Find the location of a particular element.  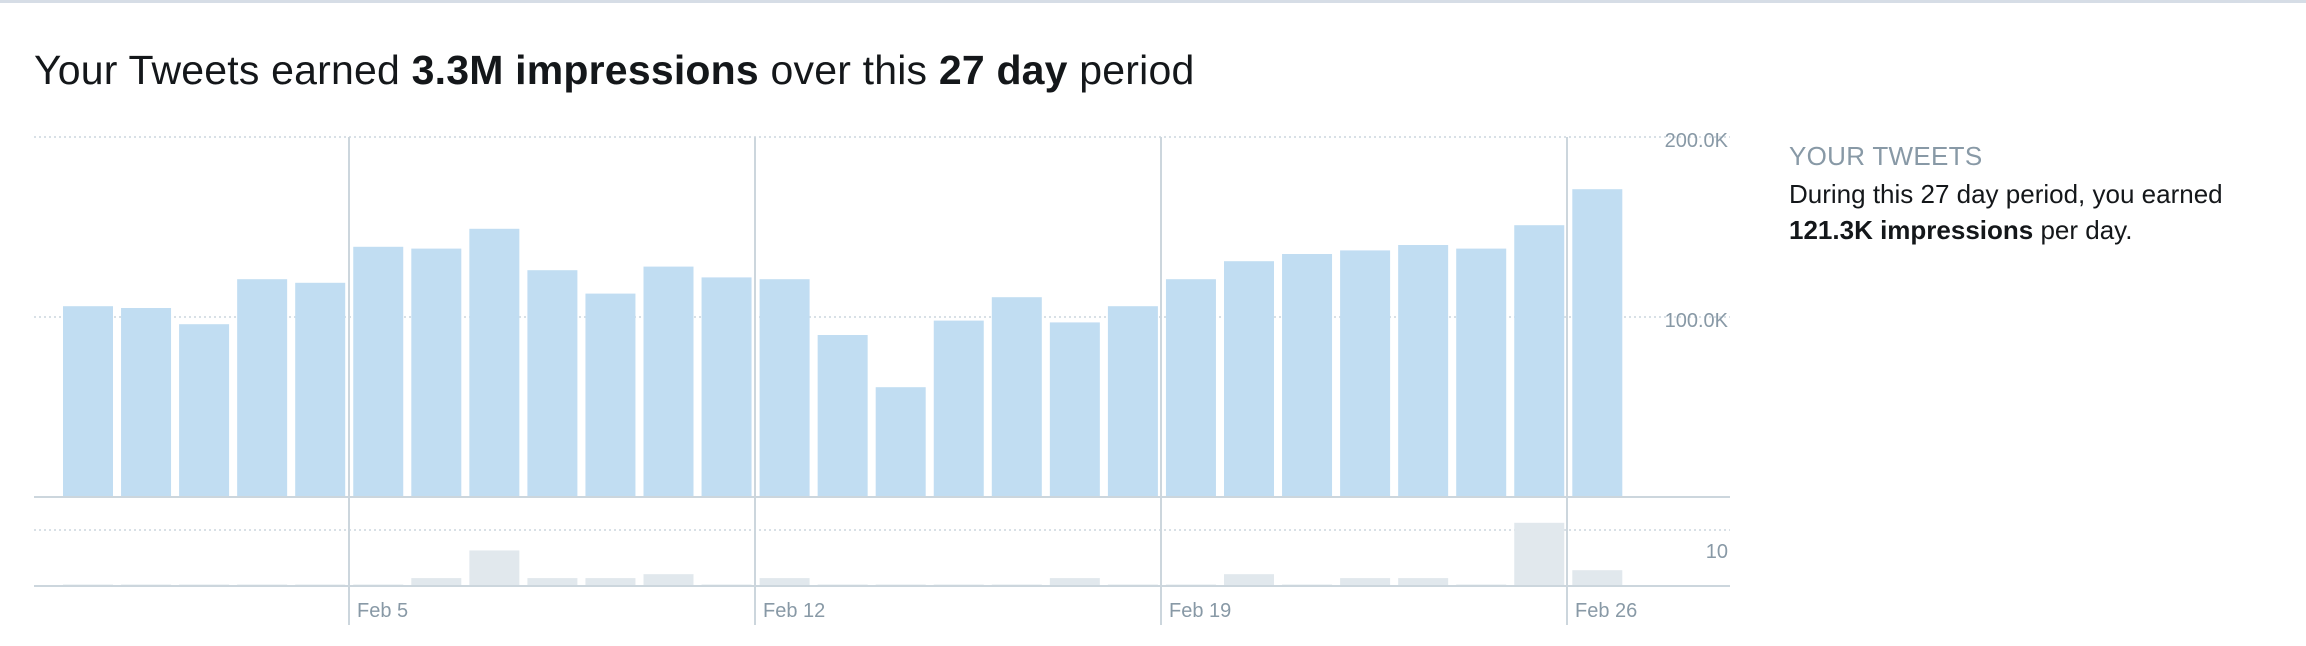

summary-line-bold: 121.3K impressions is located at coordinates (1911, 230).